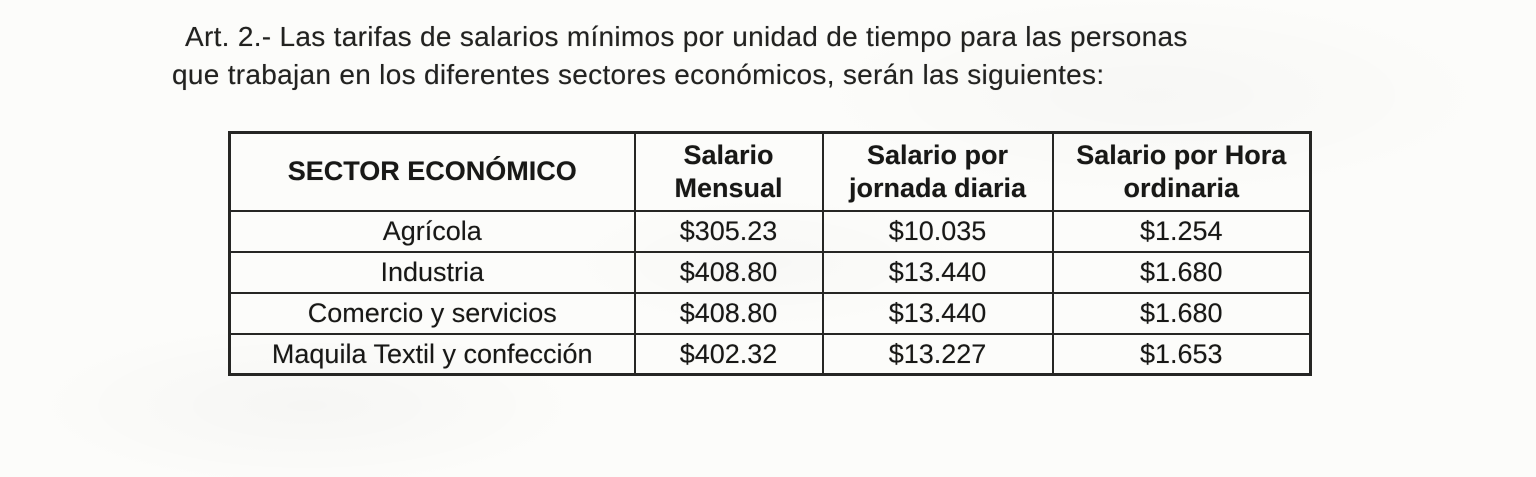 Image resolution: width=1536 pixels, height=477 pixels. I want to click on header-salario-hora-ordinaria: Salario por Hora ordinaria, so click(1181, 171).